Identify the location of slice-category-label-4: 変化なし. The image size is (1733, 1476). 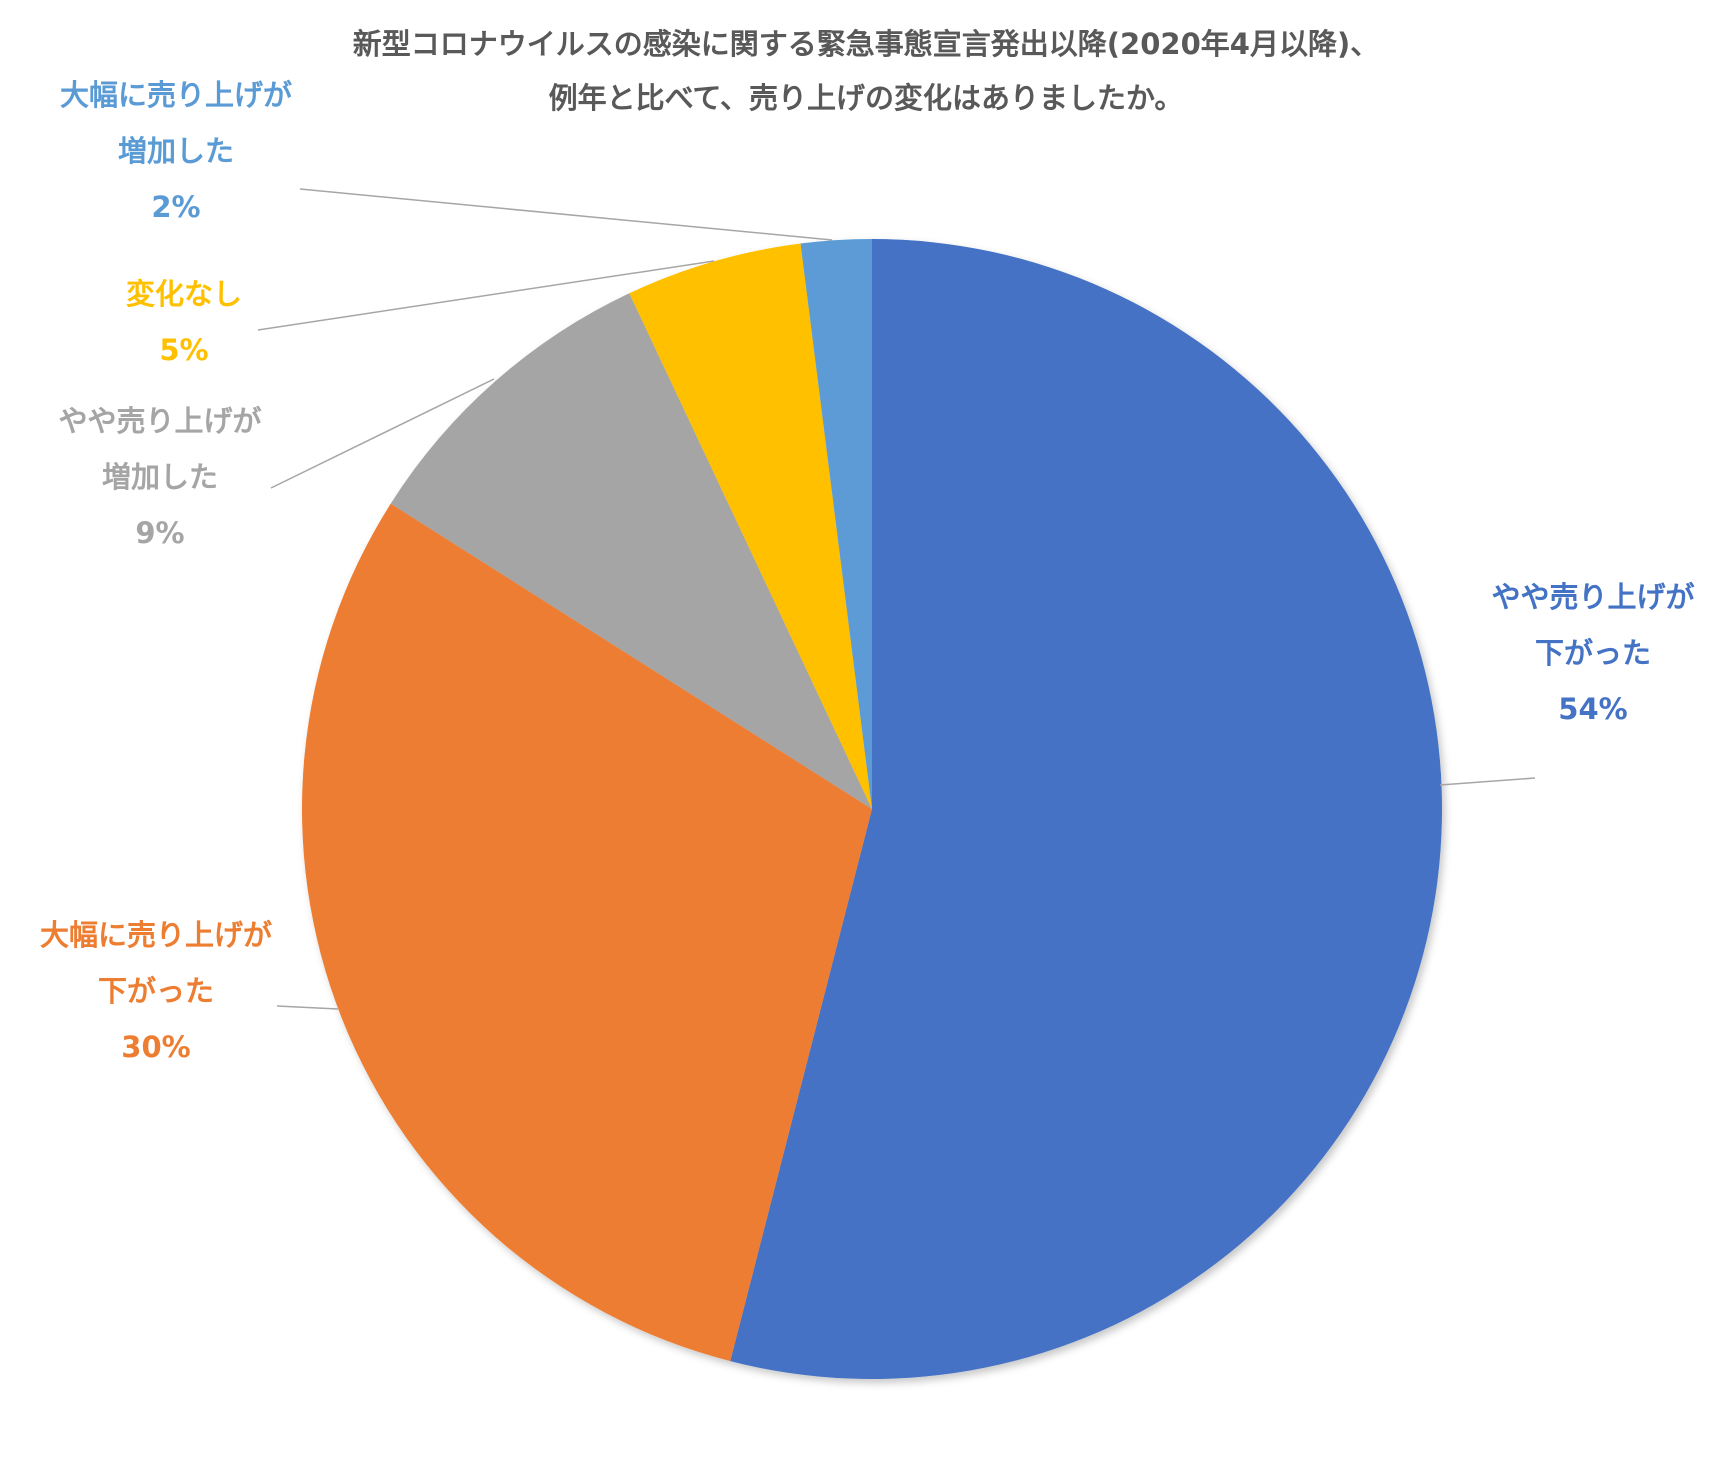
(184, 294).